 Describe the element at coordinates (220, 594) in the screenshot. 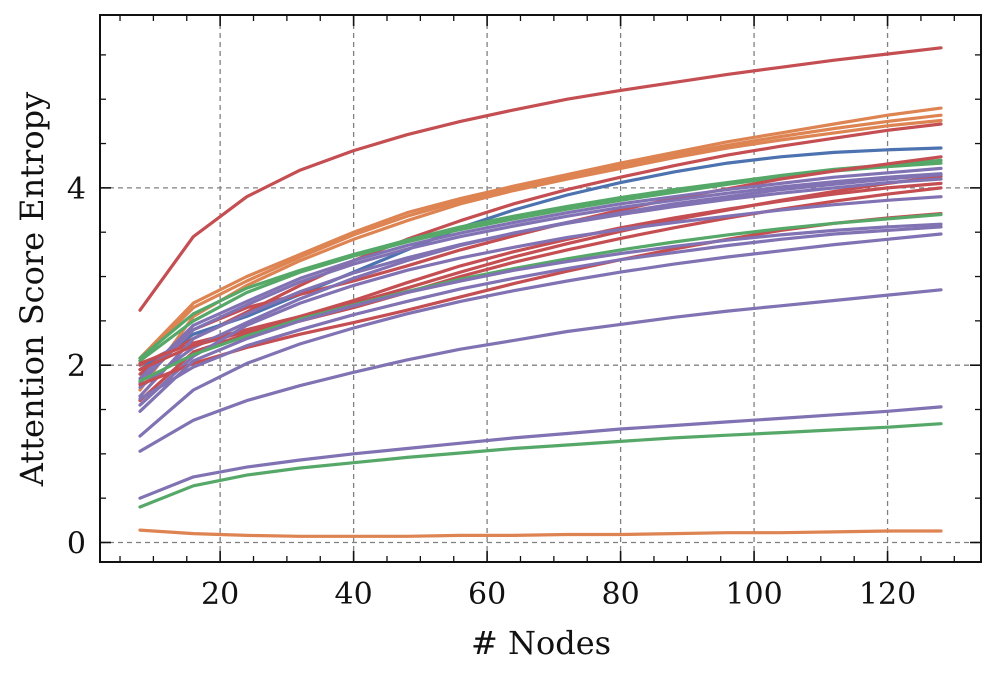

I see `x-tick-label-20: 20` at that location.